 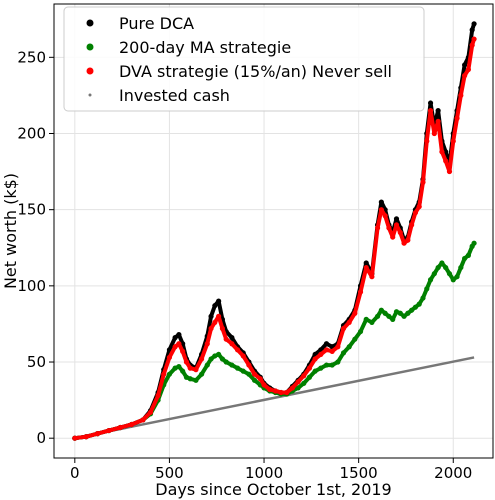 What do you see at coordinates (75, 473) in the screenshot?
I see `x-tick-label: 0` at bounding box center [75, 473].